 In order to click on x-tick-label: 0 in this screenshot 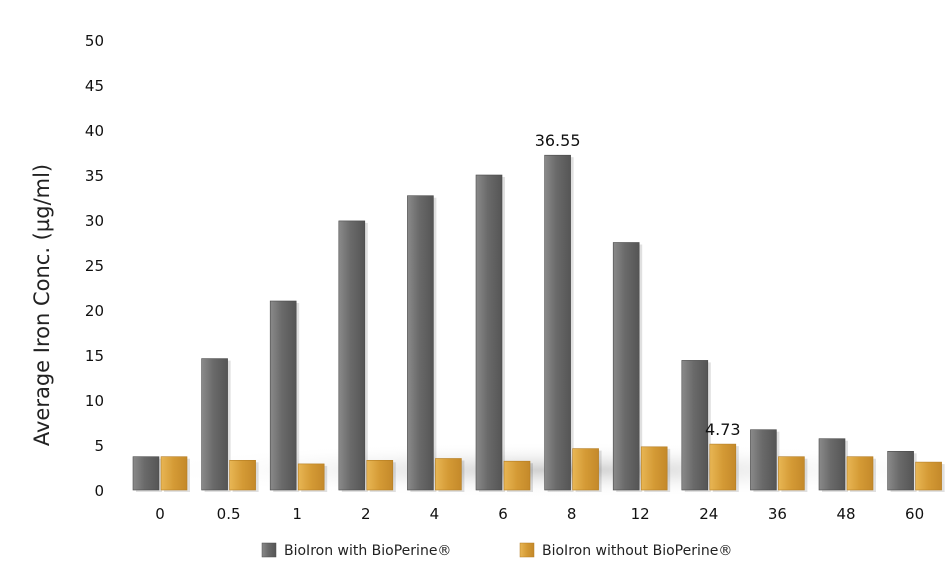, I will do `click(160, 514)`.